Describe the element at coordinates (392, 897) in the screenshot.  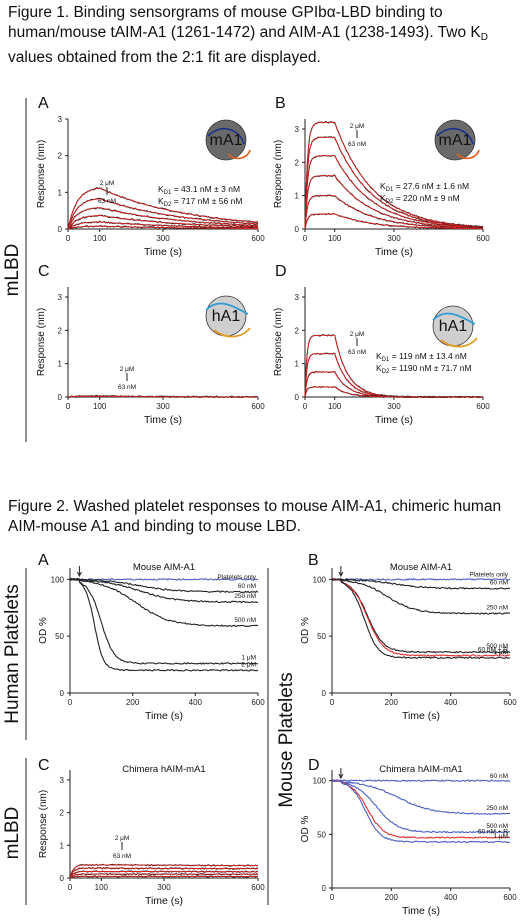
I see `x-tick-label: 200` at that location.